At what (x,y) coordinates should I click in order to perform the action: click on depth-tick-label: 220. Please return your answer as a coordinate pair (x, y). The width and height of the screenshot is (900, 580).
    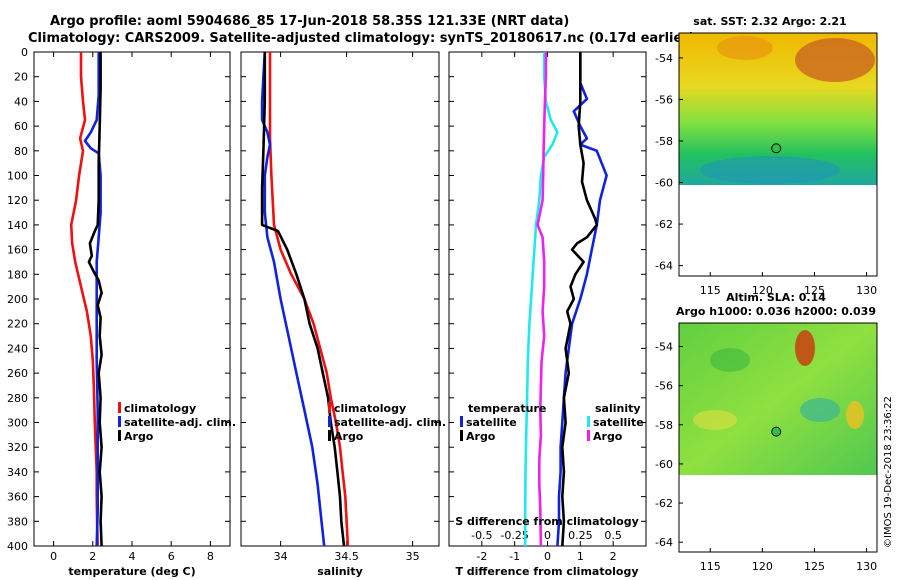
    Looking at the image, I should click on (17, 324).